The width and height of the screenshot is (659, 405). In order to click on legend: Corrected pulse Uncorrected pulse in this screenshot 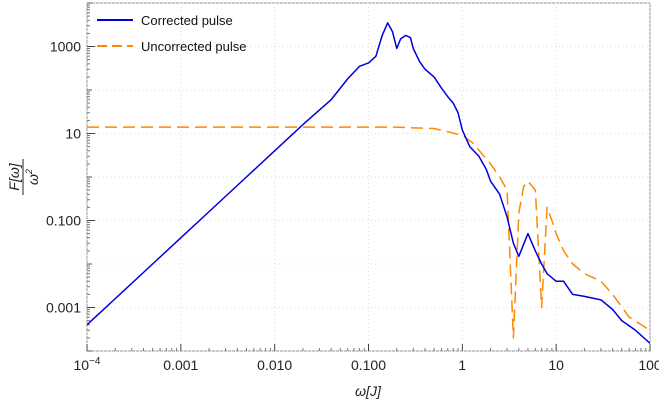, I will do `click(172, 33)`.